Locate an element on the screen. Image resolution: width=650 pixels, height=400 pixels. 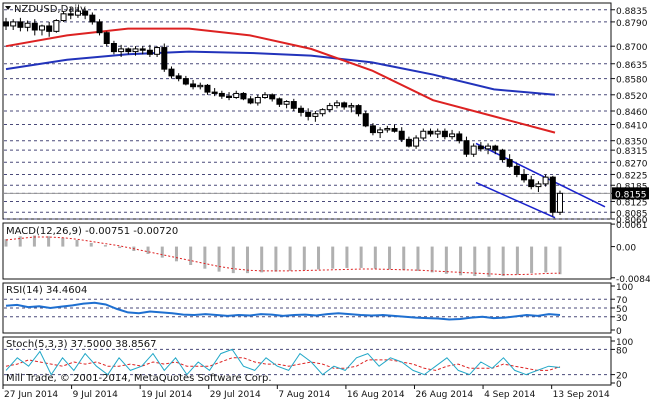
price-axis-label: 0.8790 is located at coordinates (632, 24).